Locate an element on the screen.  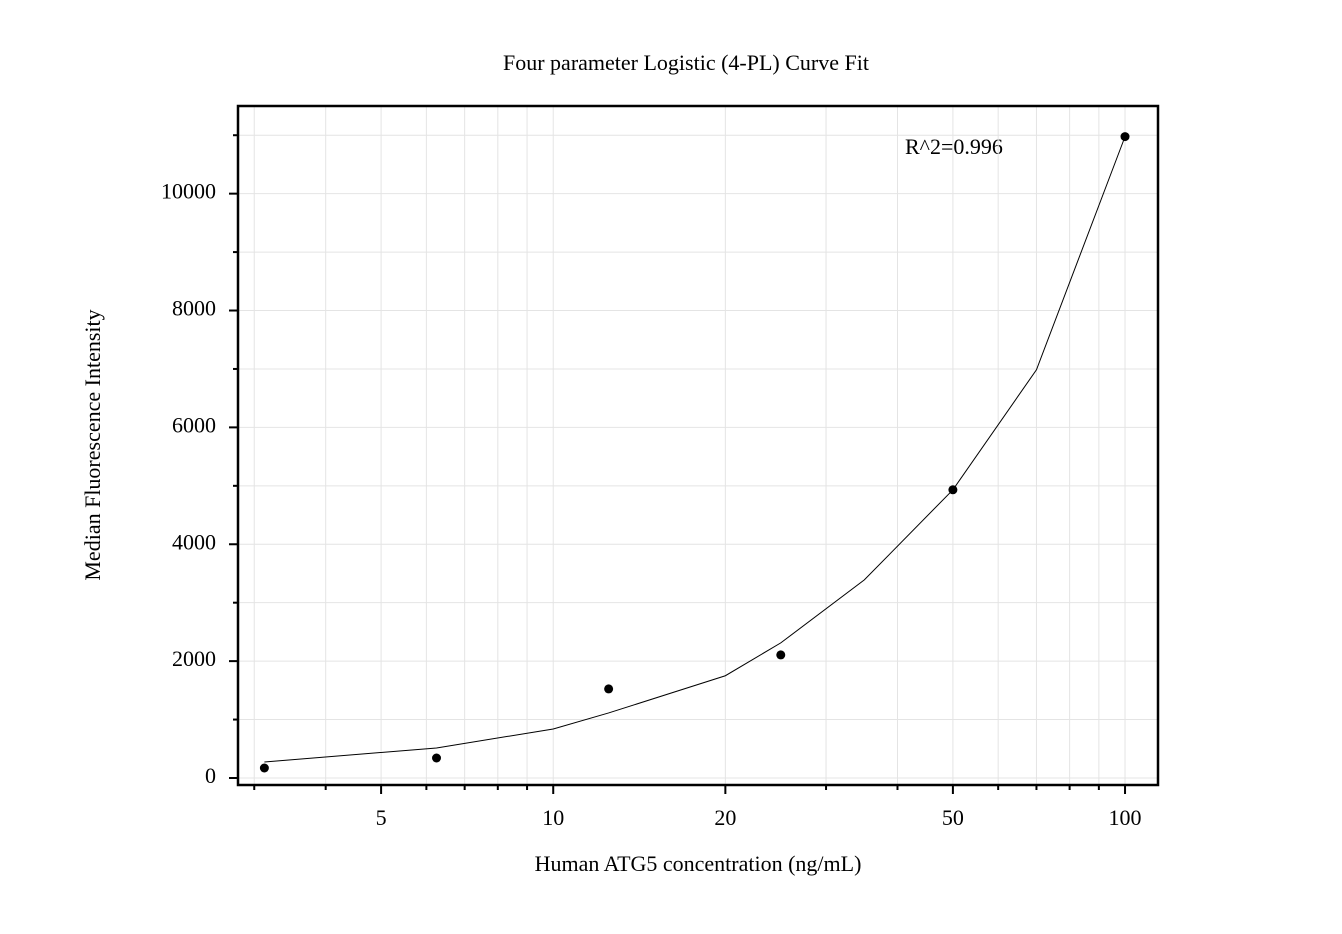
y-tick-label: 10000 is located at coordinates (188, 191).